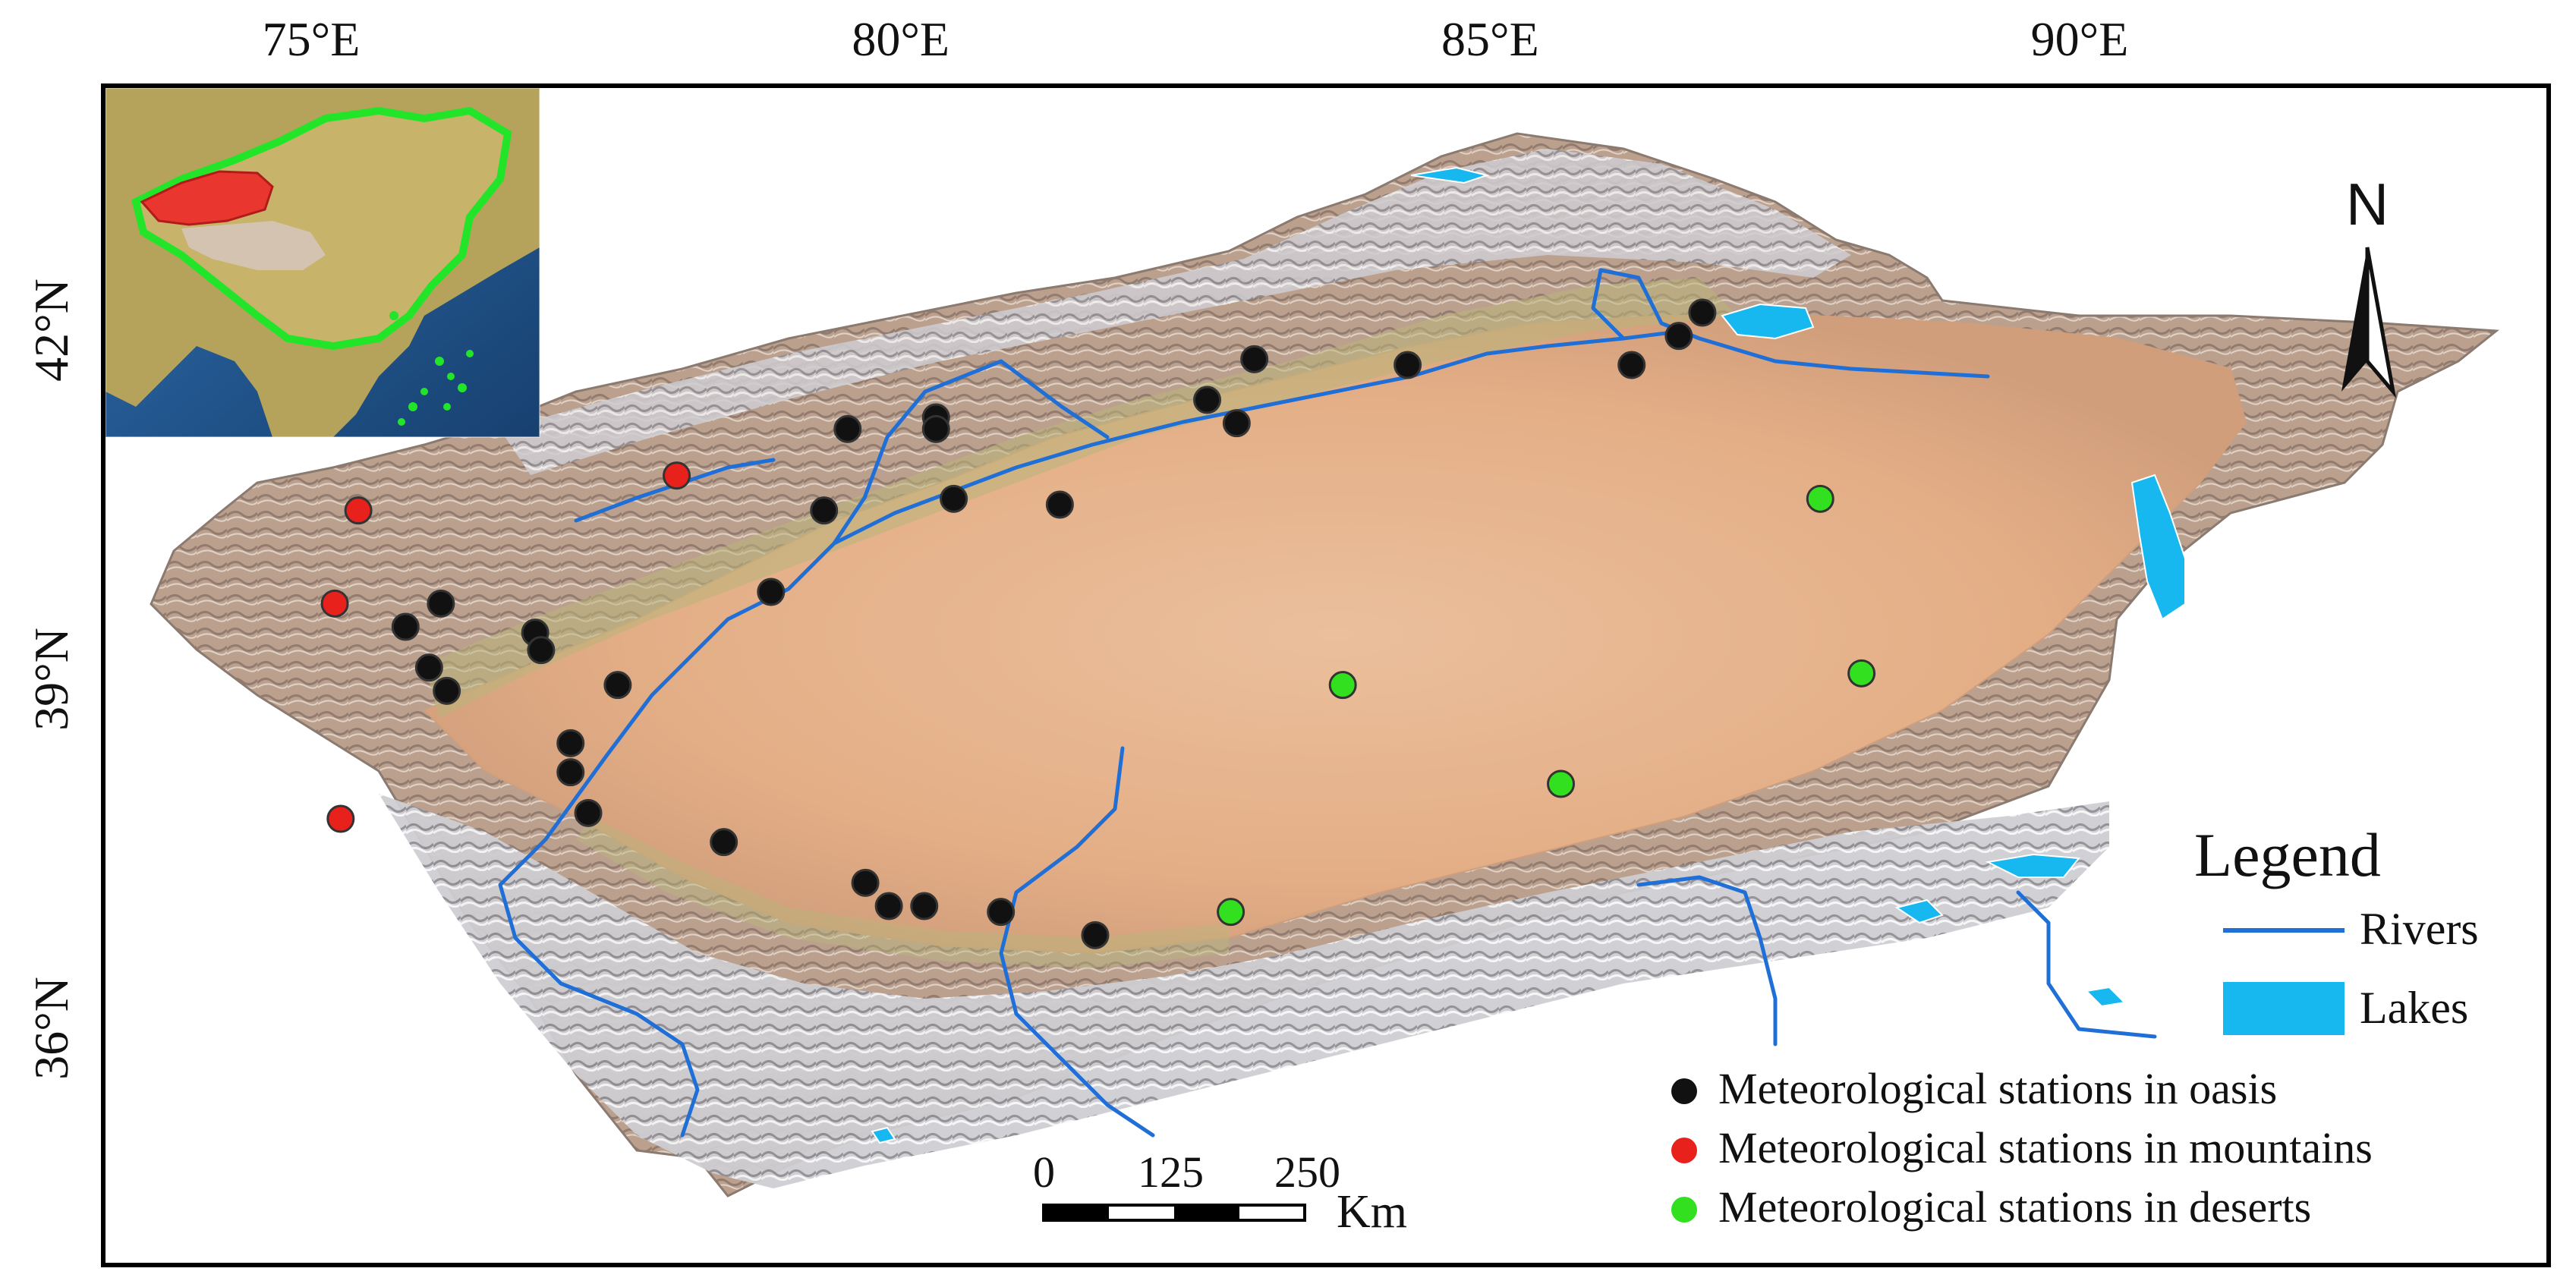  Describe the element at coordinates (431, 368) in the screenshot. I see `inset-islands` at that location.